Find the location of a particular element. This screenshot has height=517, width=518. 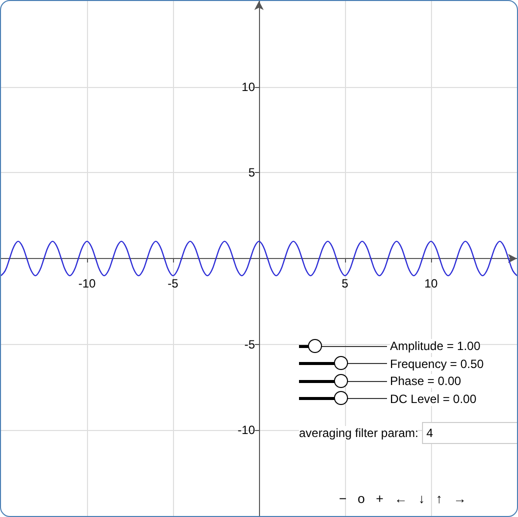

line-series is located at coordinates (259, 258).